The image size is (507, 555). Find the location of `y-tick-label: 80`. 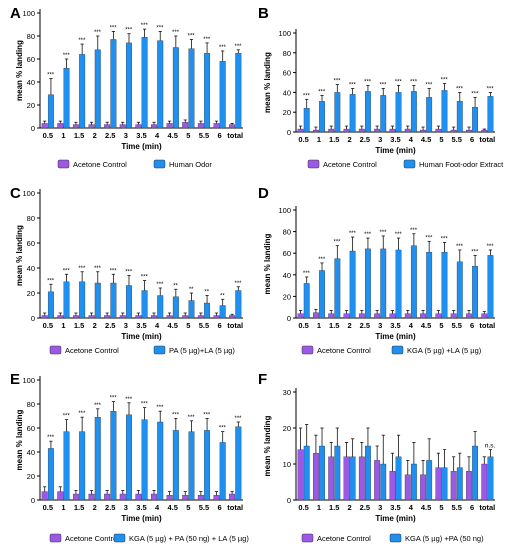

y-tick-label: 80 is located at coordinates (287, 232).